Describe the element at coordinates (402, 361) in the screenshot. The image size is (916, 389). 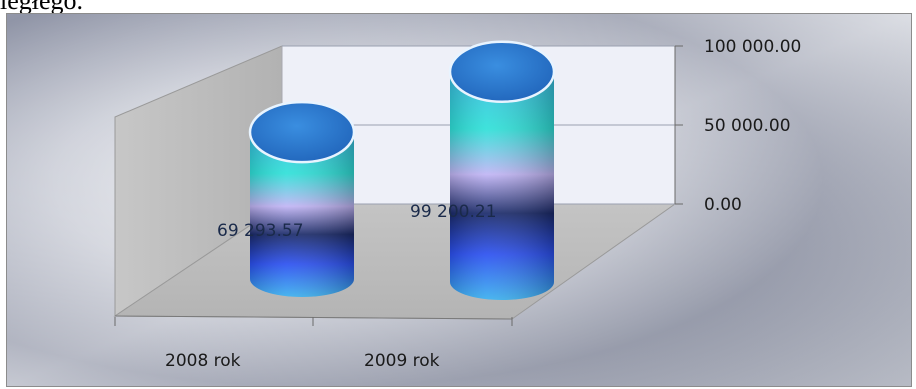
I see `x-category-label: 2009 rok` at that location.